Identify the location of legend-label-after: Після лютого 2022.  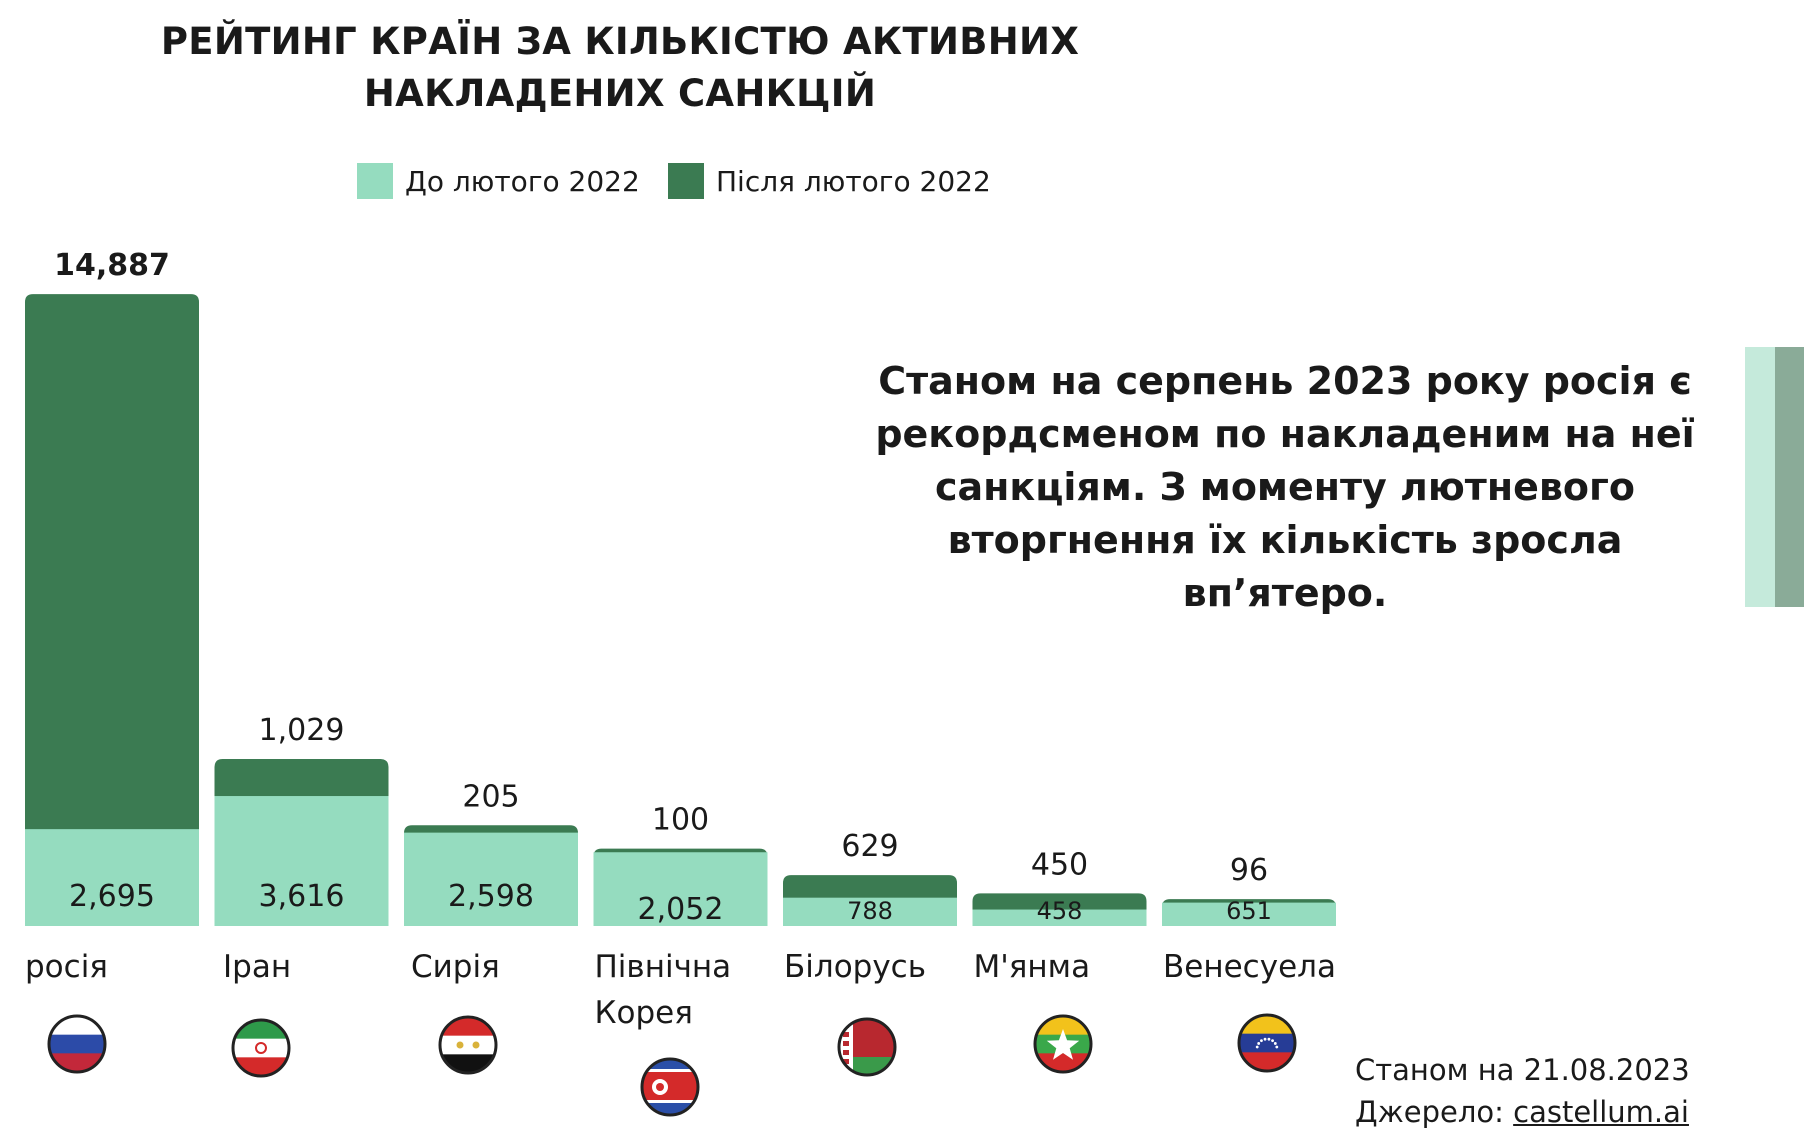
(853, 181).